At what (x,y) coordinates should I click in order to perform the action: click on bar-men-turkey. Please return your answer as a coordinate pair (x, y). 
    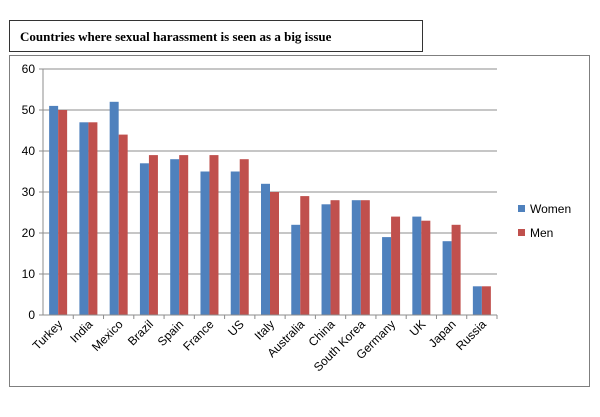
    Looking at the image, I should click on (63, 212).